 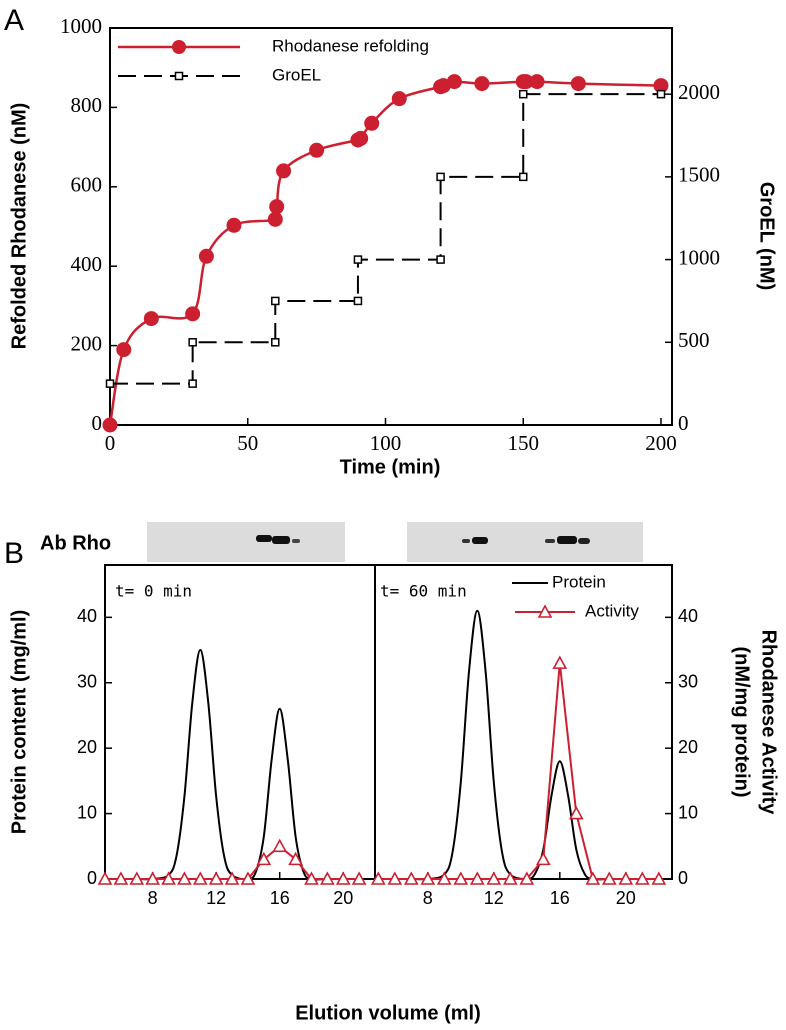 I want to click on x-tick-label: 100, so click(x=386, y=443).